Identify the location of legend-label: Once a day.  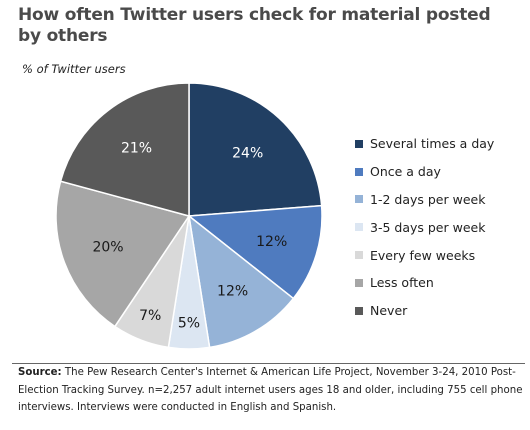
(405, 172).